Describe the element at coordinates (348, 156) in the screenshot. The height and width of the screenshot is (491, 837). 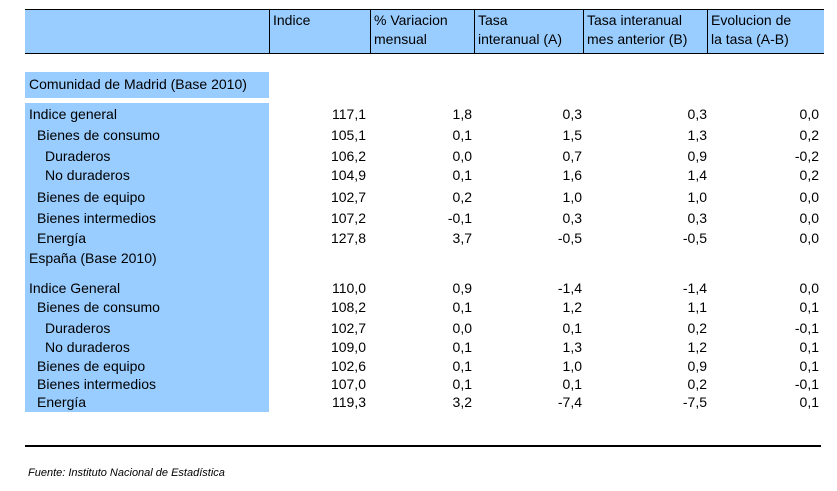
I see `row-value: 106,2` at that location.